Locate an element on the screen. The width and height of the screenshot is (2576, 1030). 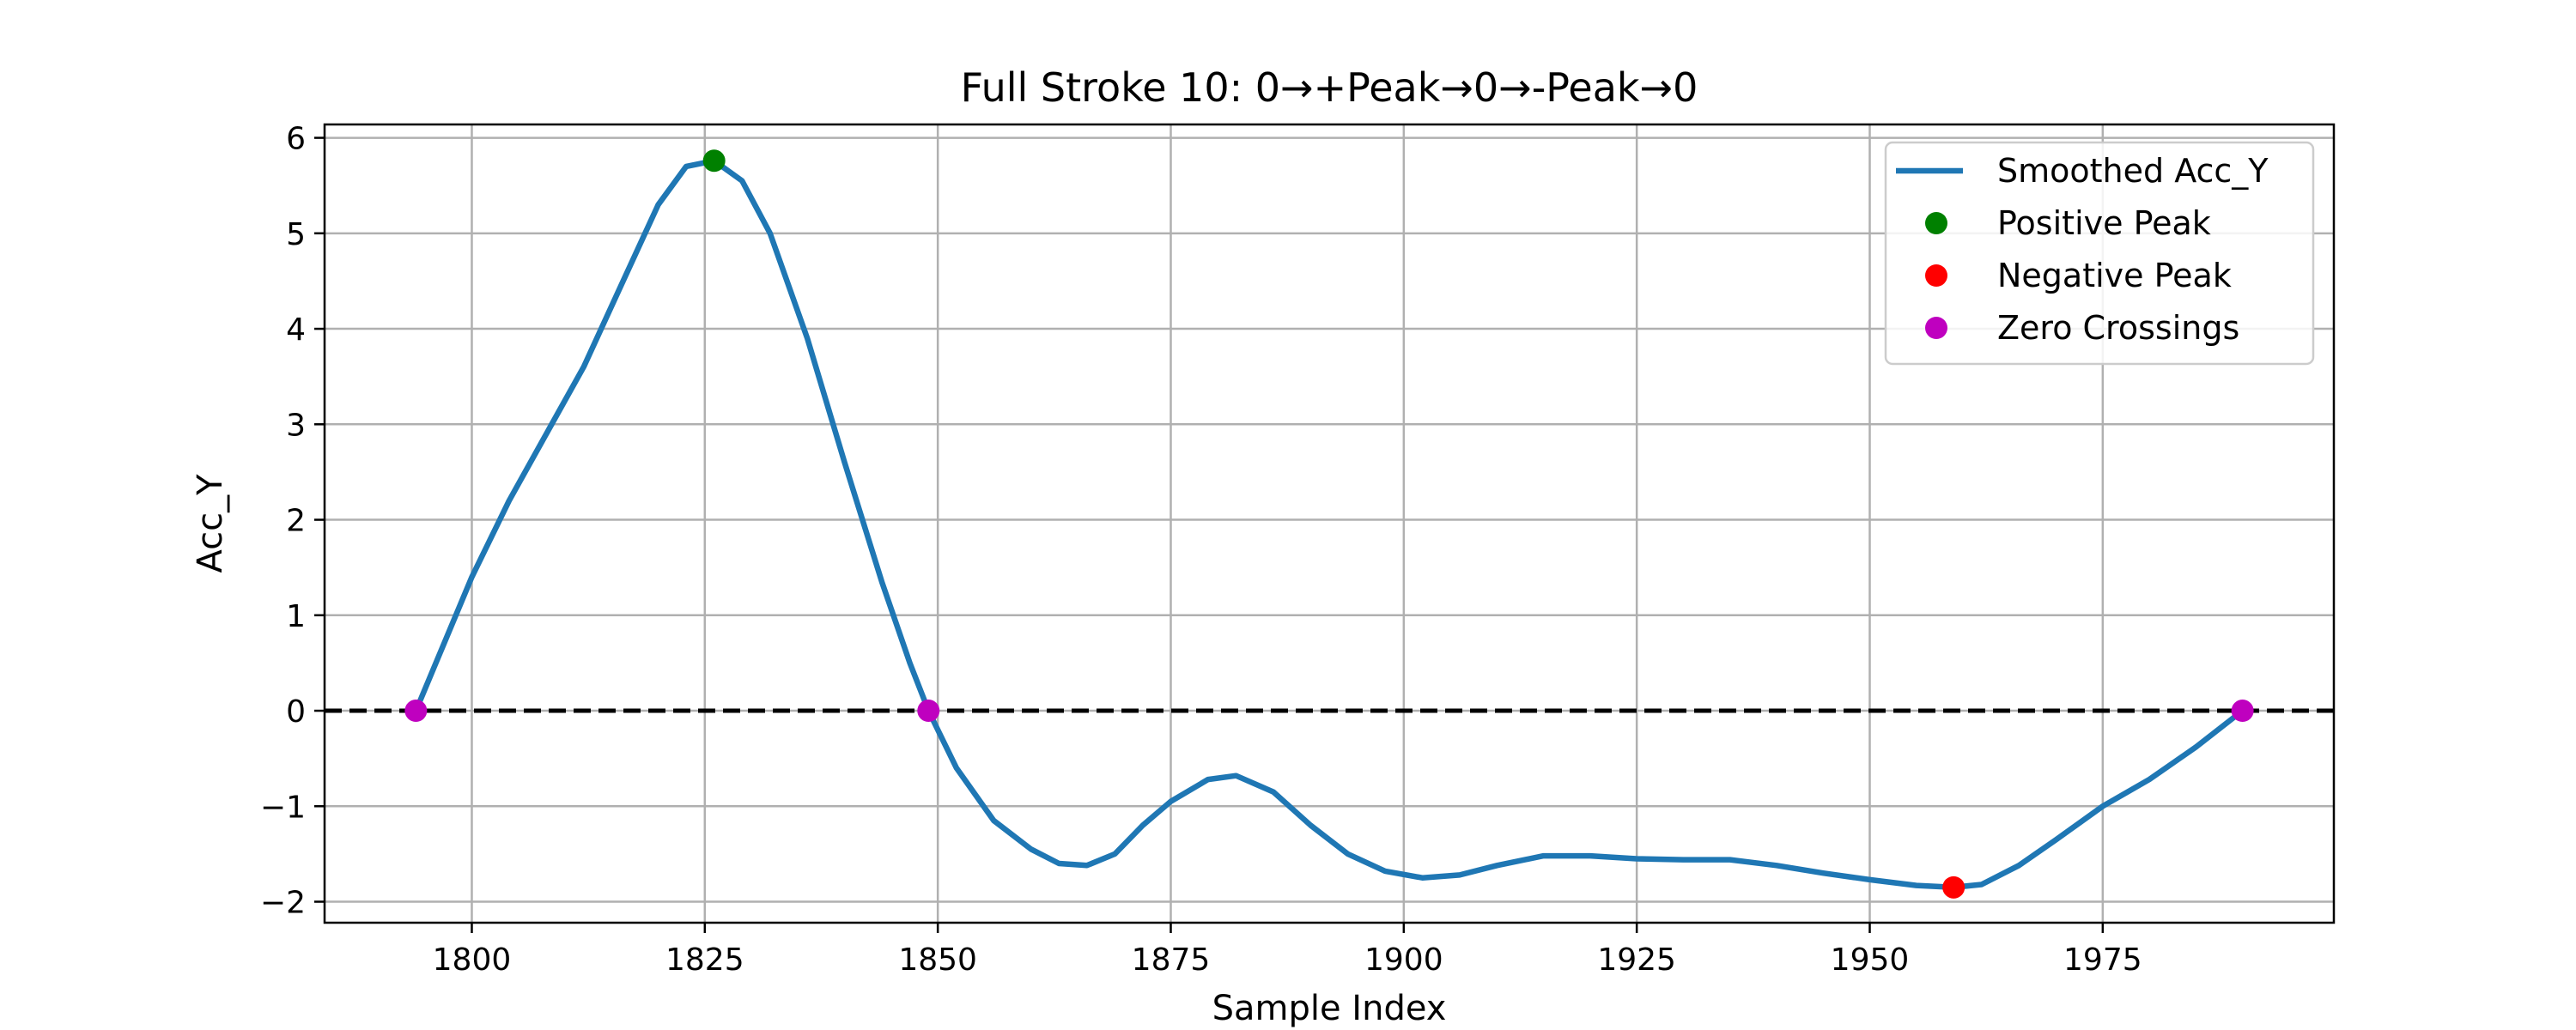
y-axis-label: Acc_Y is located at coordinates (210, 523).